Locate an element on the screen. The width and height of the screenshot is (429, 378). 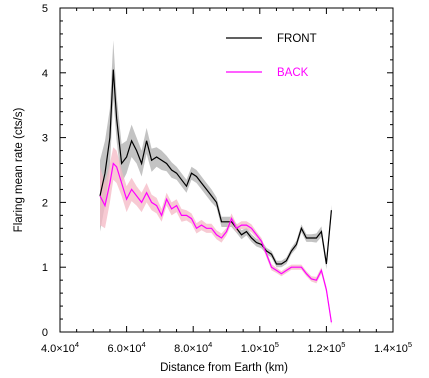
x-tick-label: 6.0×10⁴ is located at coordinates (127, 347).